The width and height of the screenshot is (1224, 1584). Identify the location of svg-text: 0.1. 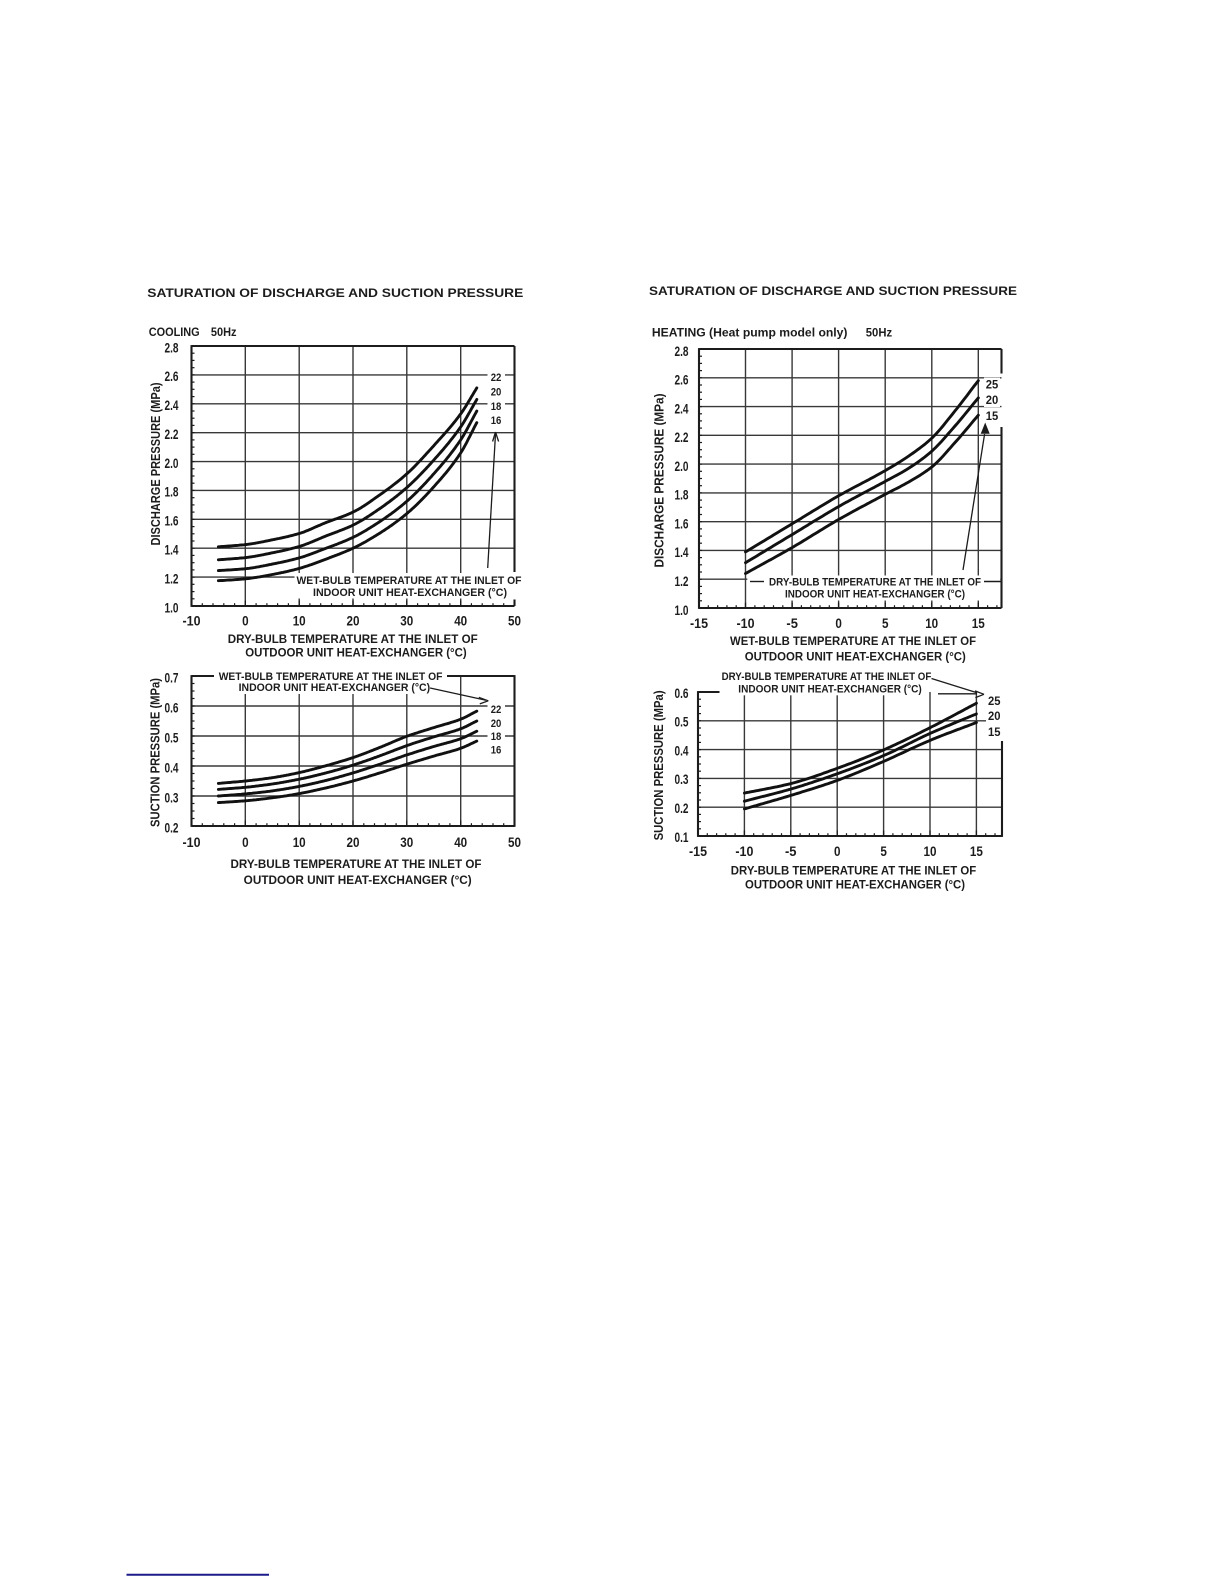
(682, 837).